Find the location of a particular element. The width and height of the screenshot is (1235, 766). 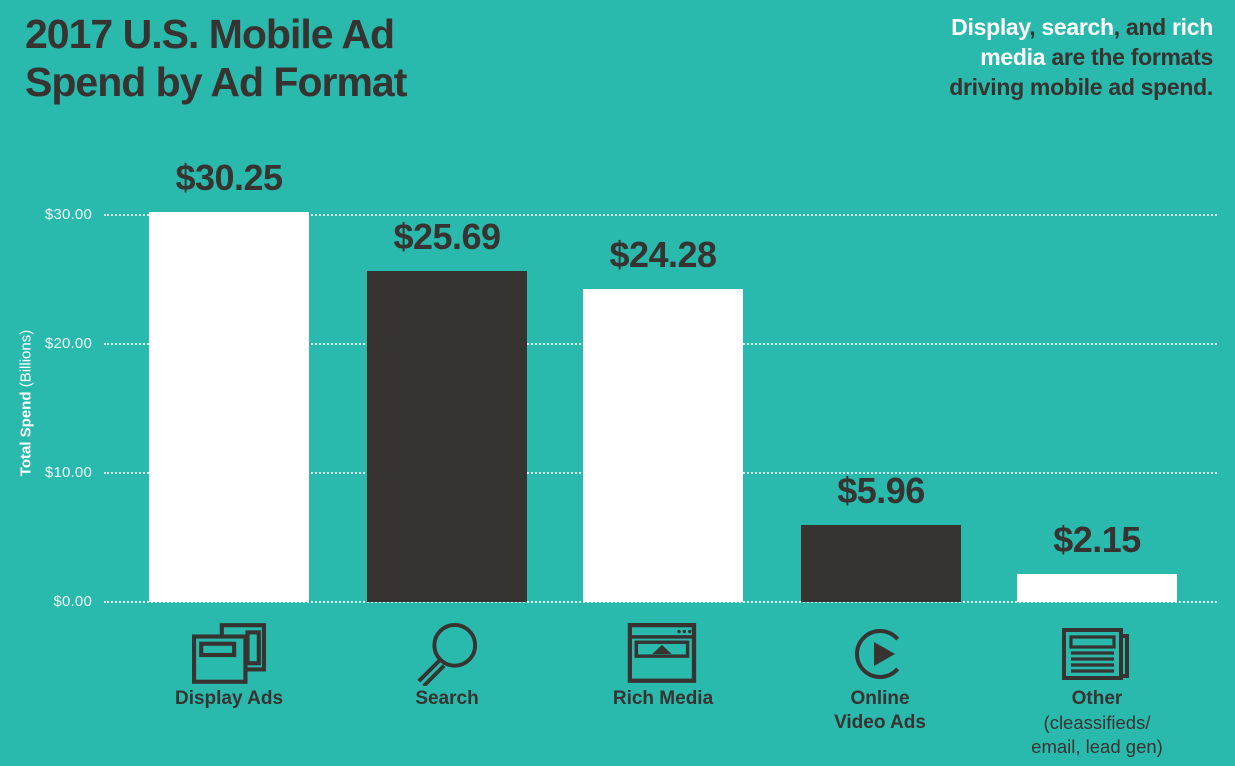

gridline-30: $30.00 is located at coordinates (631, 214).